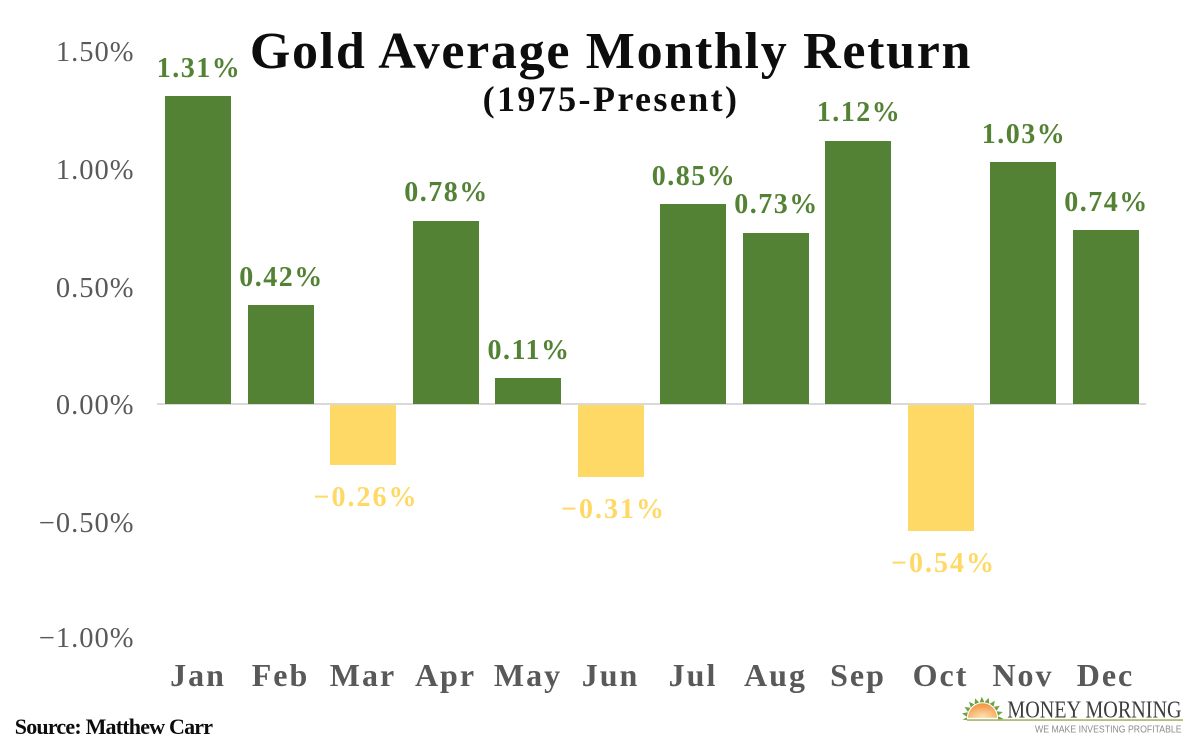  What do you see at coordinates (1094, 711) in the screenshot?
I see `svg-text: MONEY MORNING` at bounding box center [1094, 711].